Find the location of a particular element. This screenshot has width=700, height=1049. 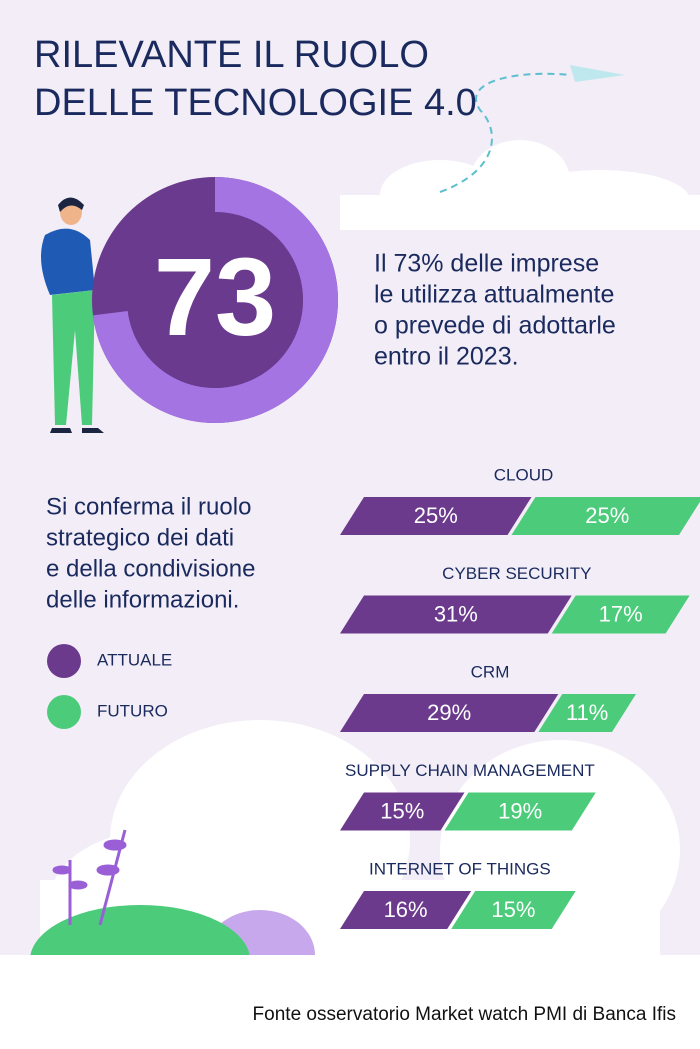

plane-trail is located at coordinates (505, 132).